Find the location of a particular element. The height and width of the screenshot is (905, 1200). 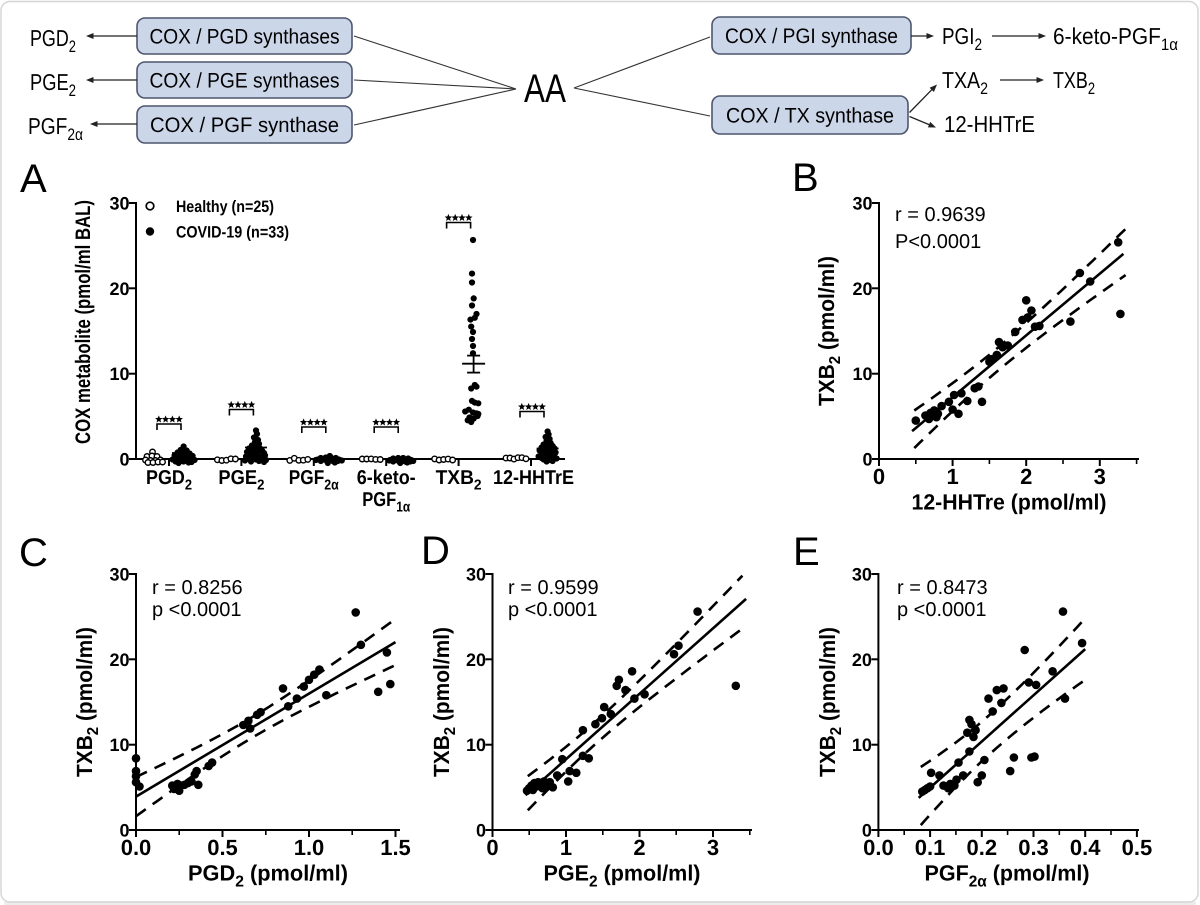

svg-text: COX / TX synthase is located at coordinates (810, 116).